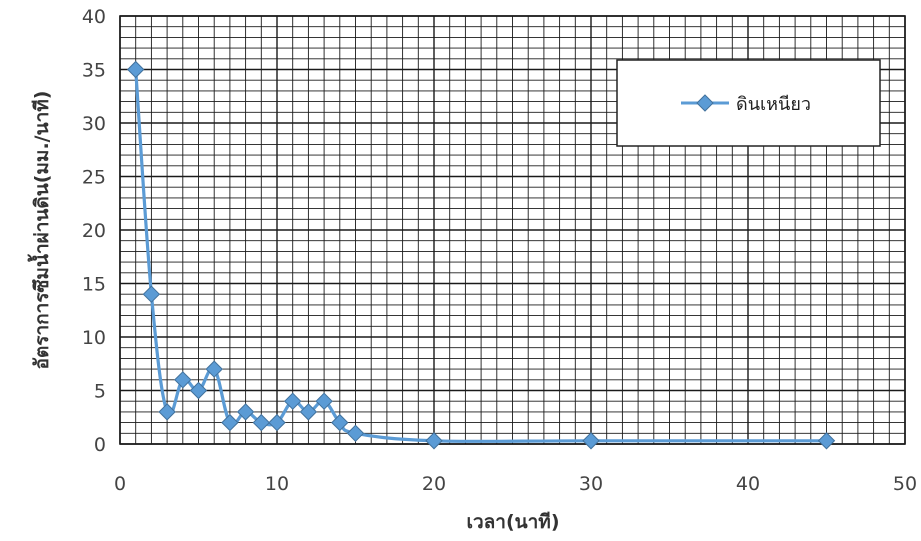 The image size is (921, 541). I want to click on y-tick-label: 20, so click(94, 231).